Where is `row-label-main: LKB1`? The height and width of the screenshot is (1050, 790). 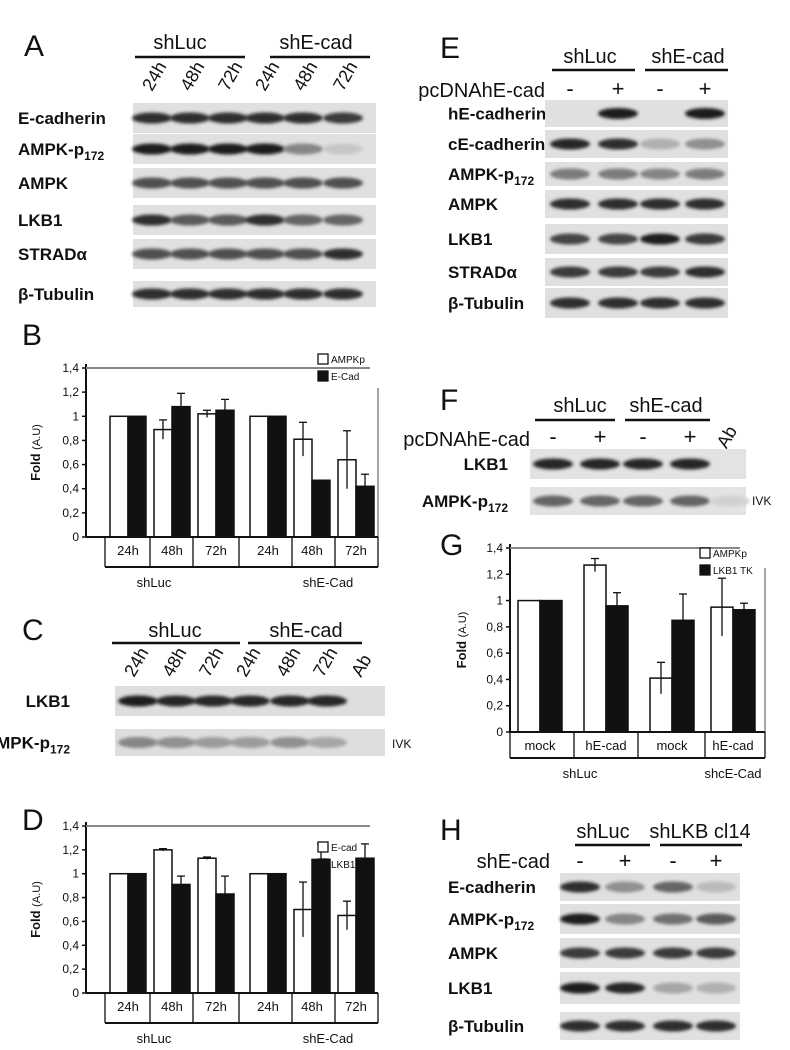
row-label-main: LKB1 is located at coordinates (470, 239).